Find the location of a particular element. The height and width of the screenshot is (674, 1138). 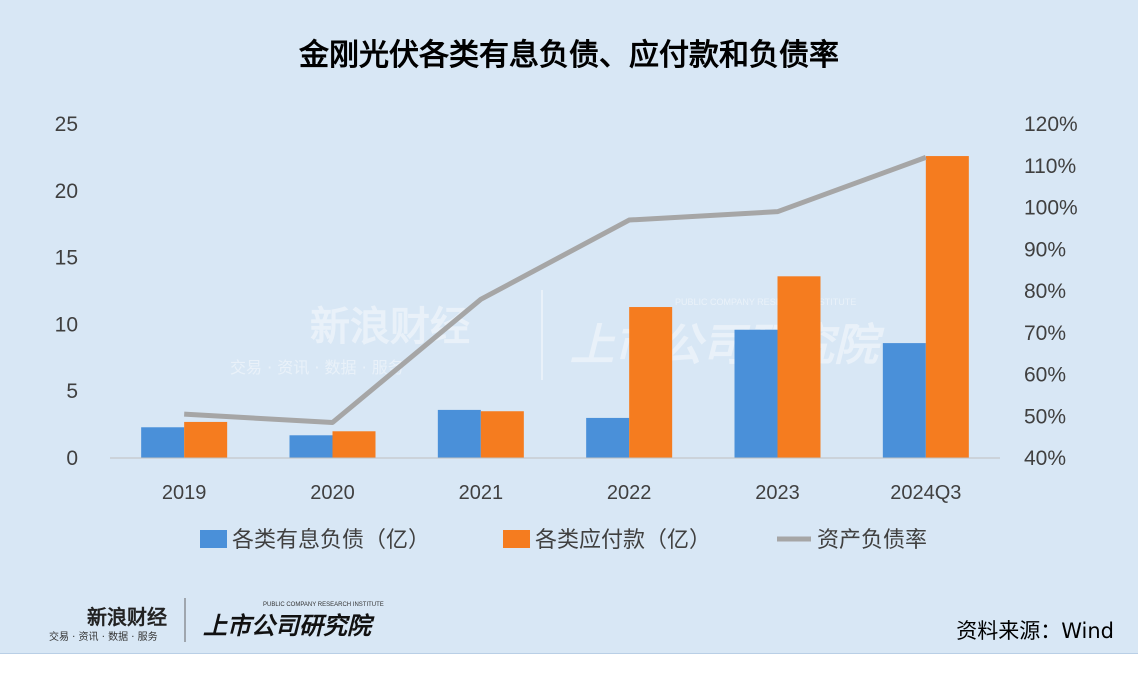

x-tick-label: 2023 is located at coordinates (777, 493).